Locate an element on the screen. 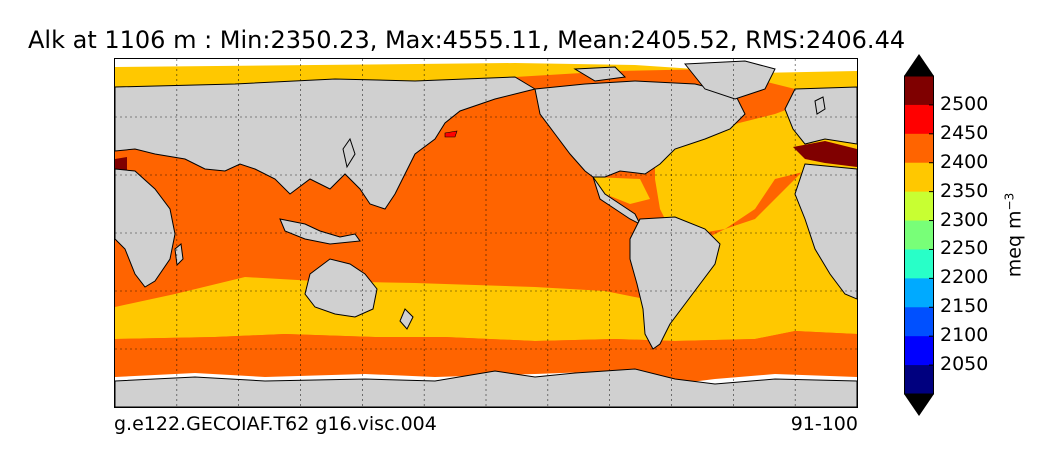 Image resolution: width=1060 pixels, height=464 pixels. colorbar-extend-high is located at coordinates (919, 65).